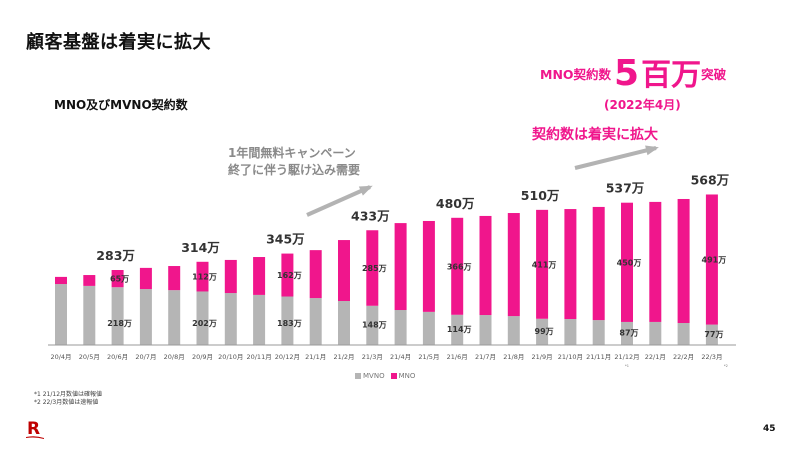 The height and width of the screenshot is (450, 800). What do you see at coordinates (315, 357) in the screenshot?
I see `x-tick-label: 21/1月` at bounding box center [315, 357].